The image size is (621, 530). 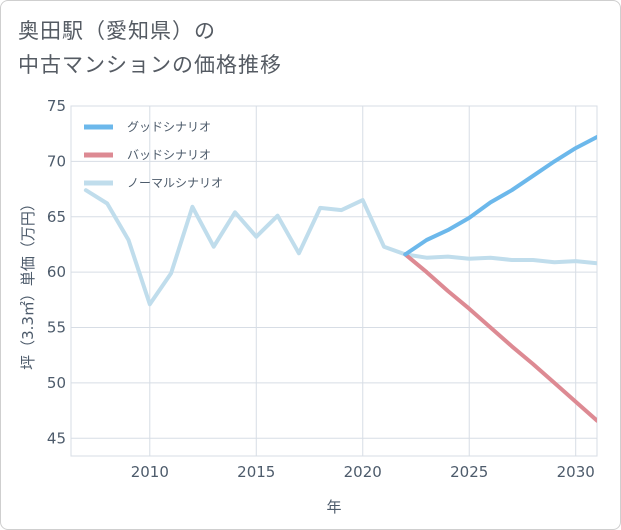 What do you see at coordinates (256, 472) in the screenshot?
I see `x-tick-label: 2015` at bounding box center [256, 472].